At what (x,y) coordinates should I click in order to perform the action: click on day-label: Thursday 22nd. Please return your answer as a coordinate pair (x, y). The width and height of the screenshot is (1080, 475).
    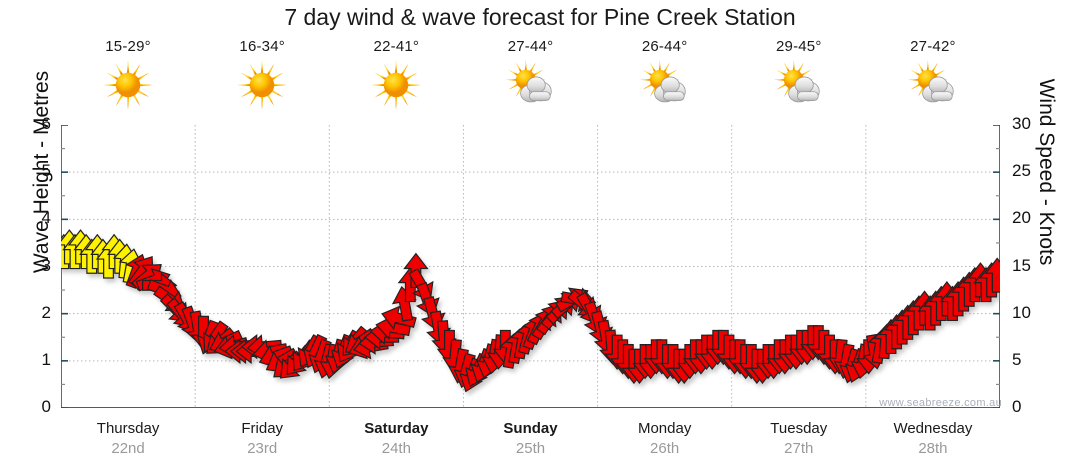
    Looking at the image, I should click on (128, 438).